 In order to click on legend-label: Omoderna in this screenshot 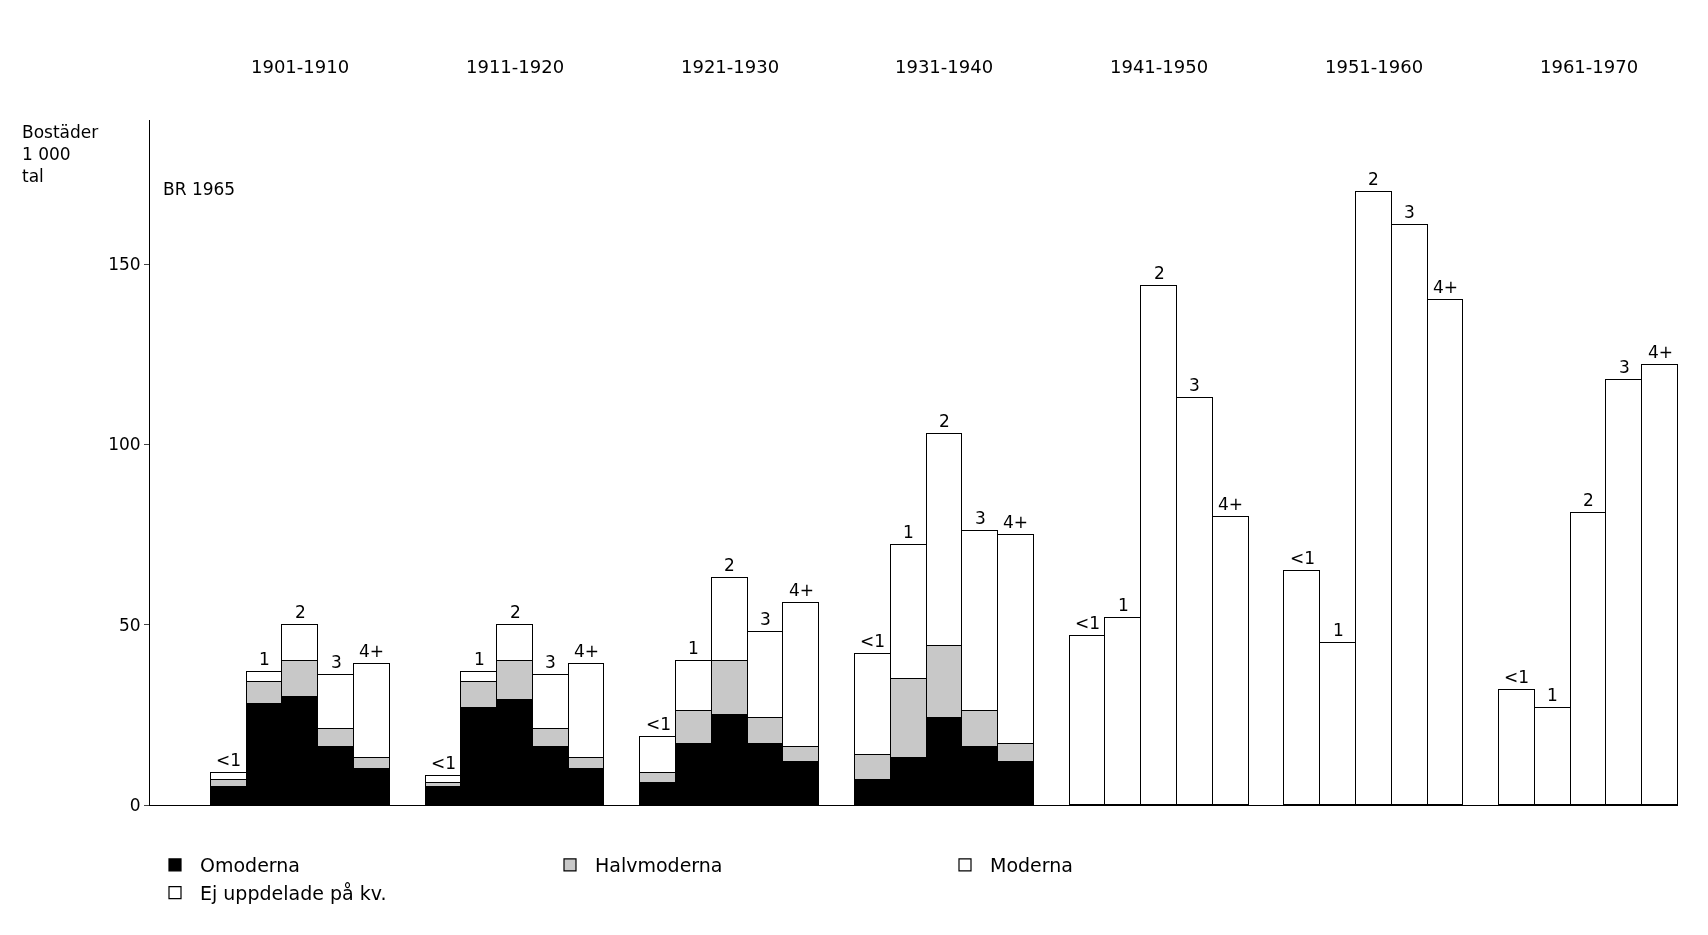, I will do `click(250, 865)`.